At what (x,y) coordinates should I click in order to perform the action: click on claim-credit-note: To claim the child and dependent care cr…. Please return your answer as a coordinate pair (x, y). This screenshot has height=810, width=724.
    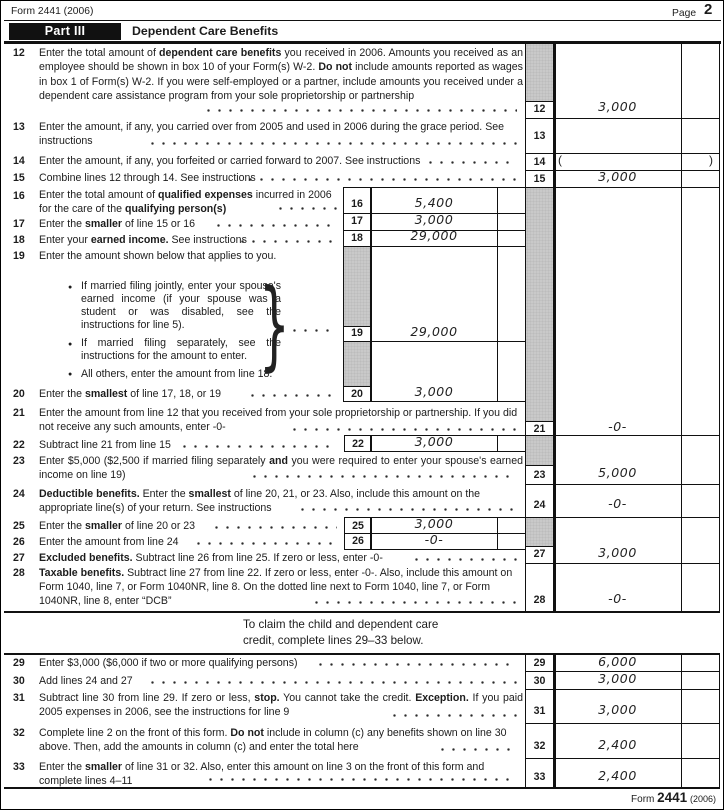
    Looking at the image, I should click on (340, 632).